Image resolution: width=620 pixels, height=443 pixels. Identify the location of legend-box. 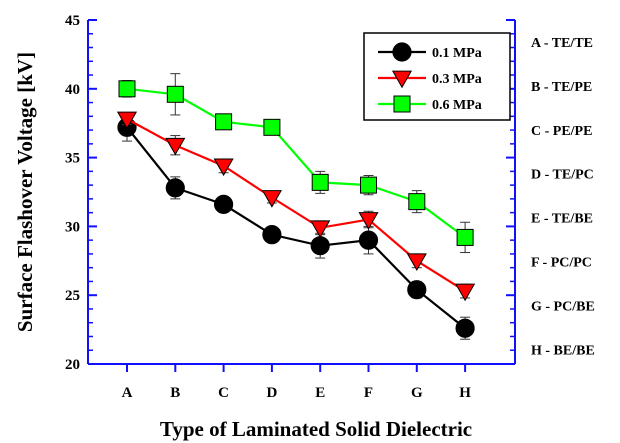
(437, 76).